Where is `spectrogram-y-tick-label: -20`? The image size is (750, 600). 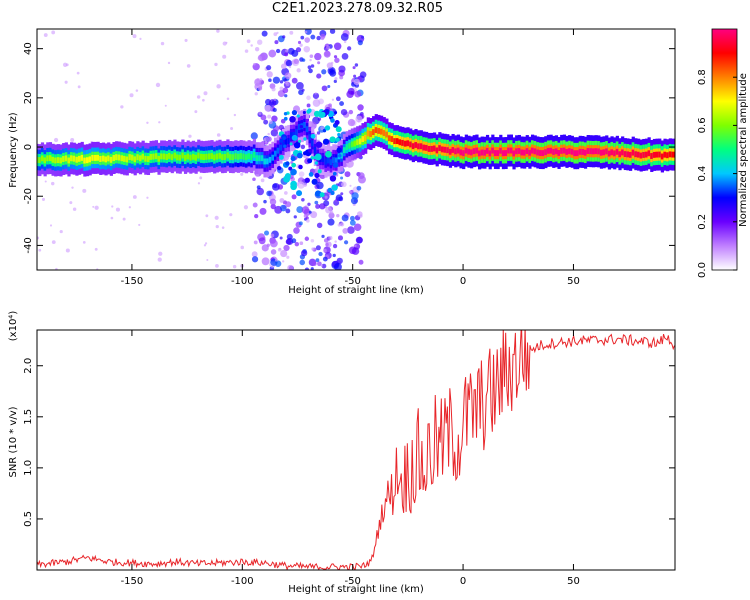
spectrogram-y-tick-label: -20 is located at coordinates (28, 196).